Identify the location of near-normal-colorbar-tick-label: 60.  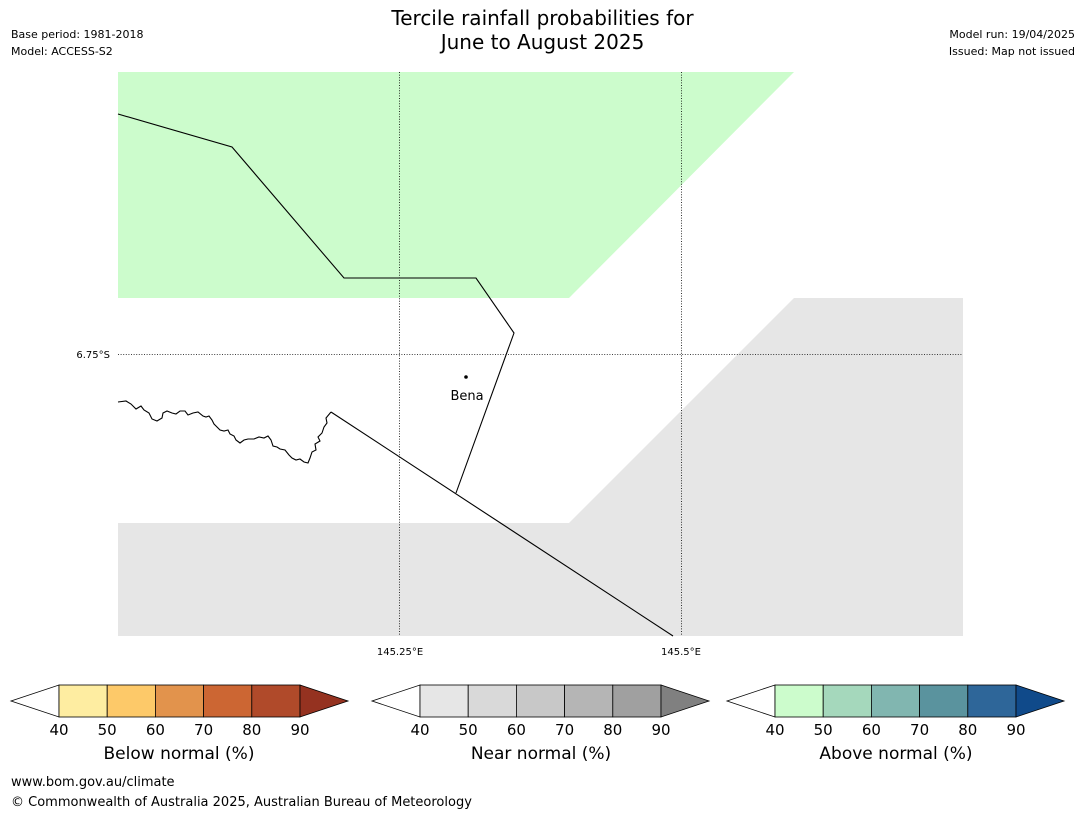
(516, 730).